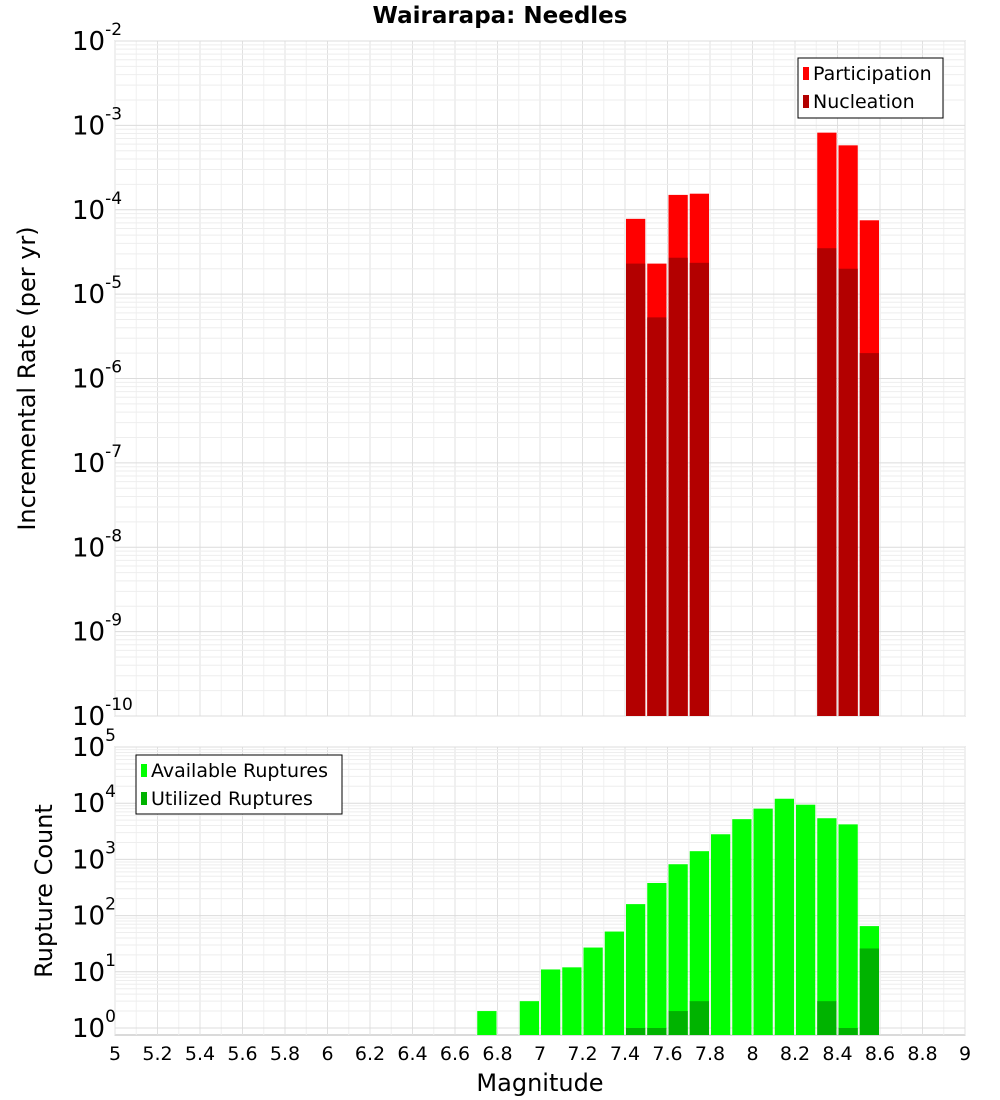 The width and height of the screenshot is (1000, 1100). Describe the element at coordinates (94, 913) in the screenshot. I see `y-tick-label: 10²` at that location.